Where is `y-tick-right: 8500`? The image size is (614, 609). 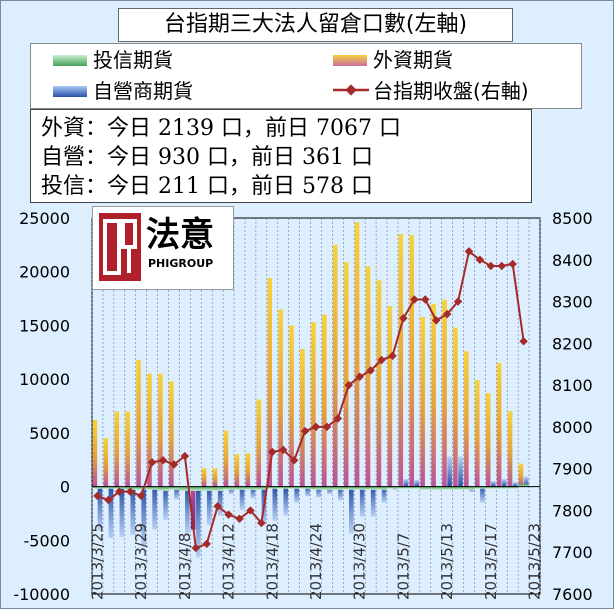 y-tick-right: 8500 is located at coordinates (572, 218).